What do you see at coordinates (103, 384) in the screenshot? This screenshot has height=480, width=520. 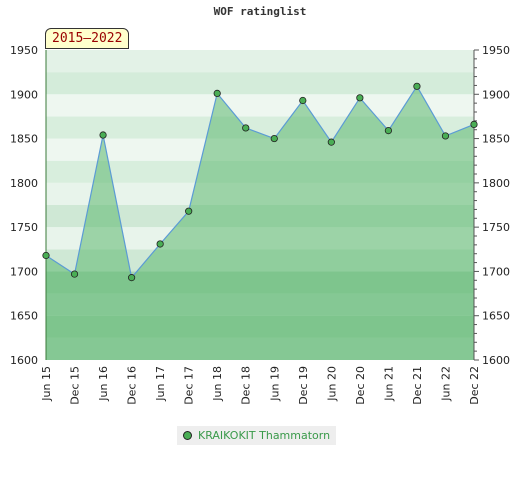 I see `x-tick-label: Jun 16` at bounding box center [103, 384].